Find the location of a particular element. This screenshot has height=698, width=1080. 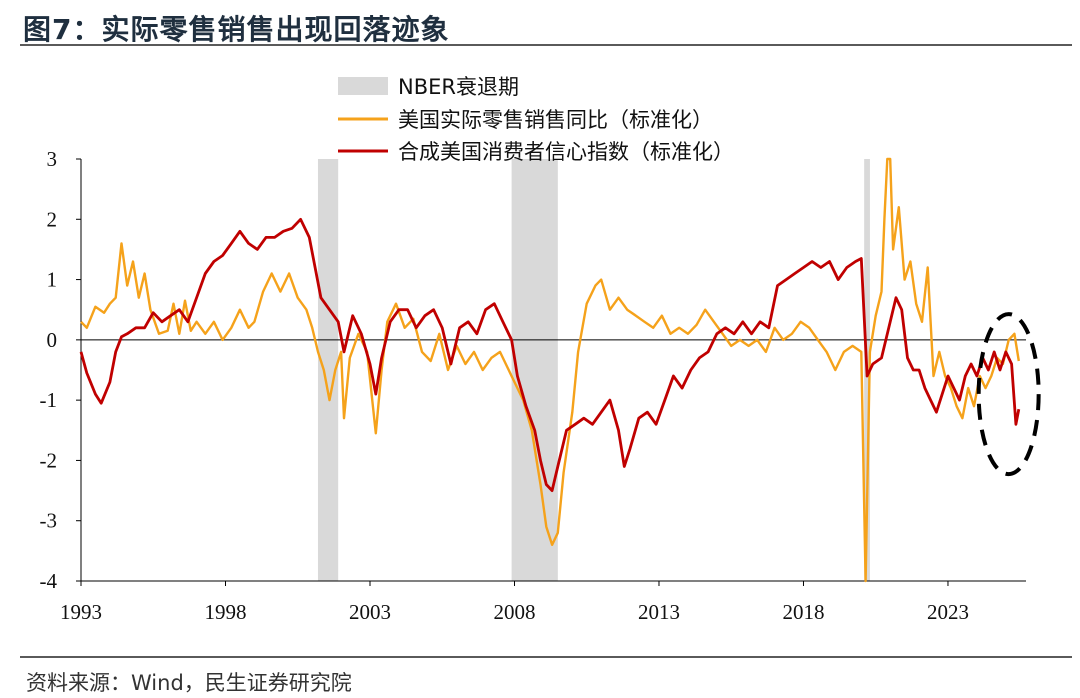

y-tick-label: 1 is located at coordinates (52, 280).